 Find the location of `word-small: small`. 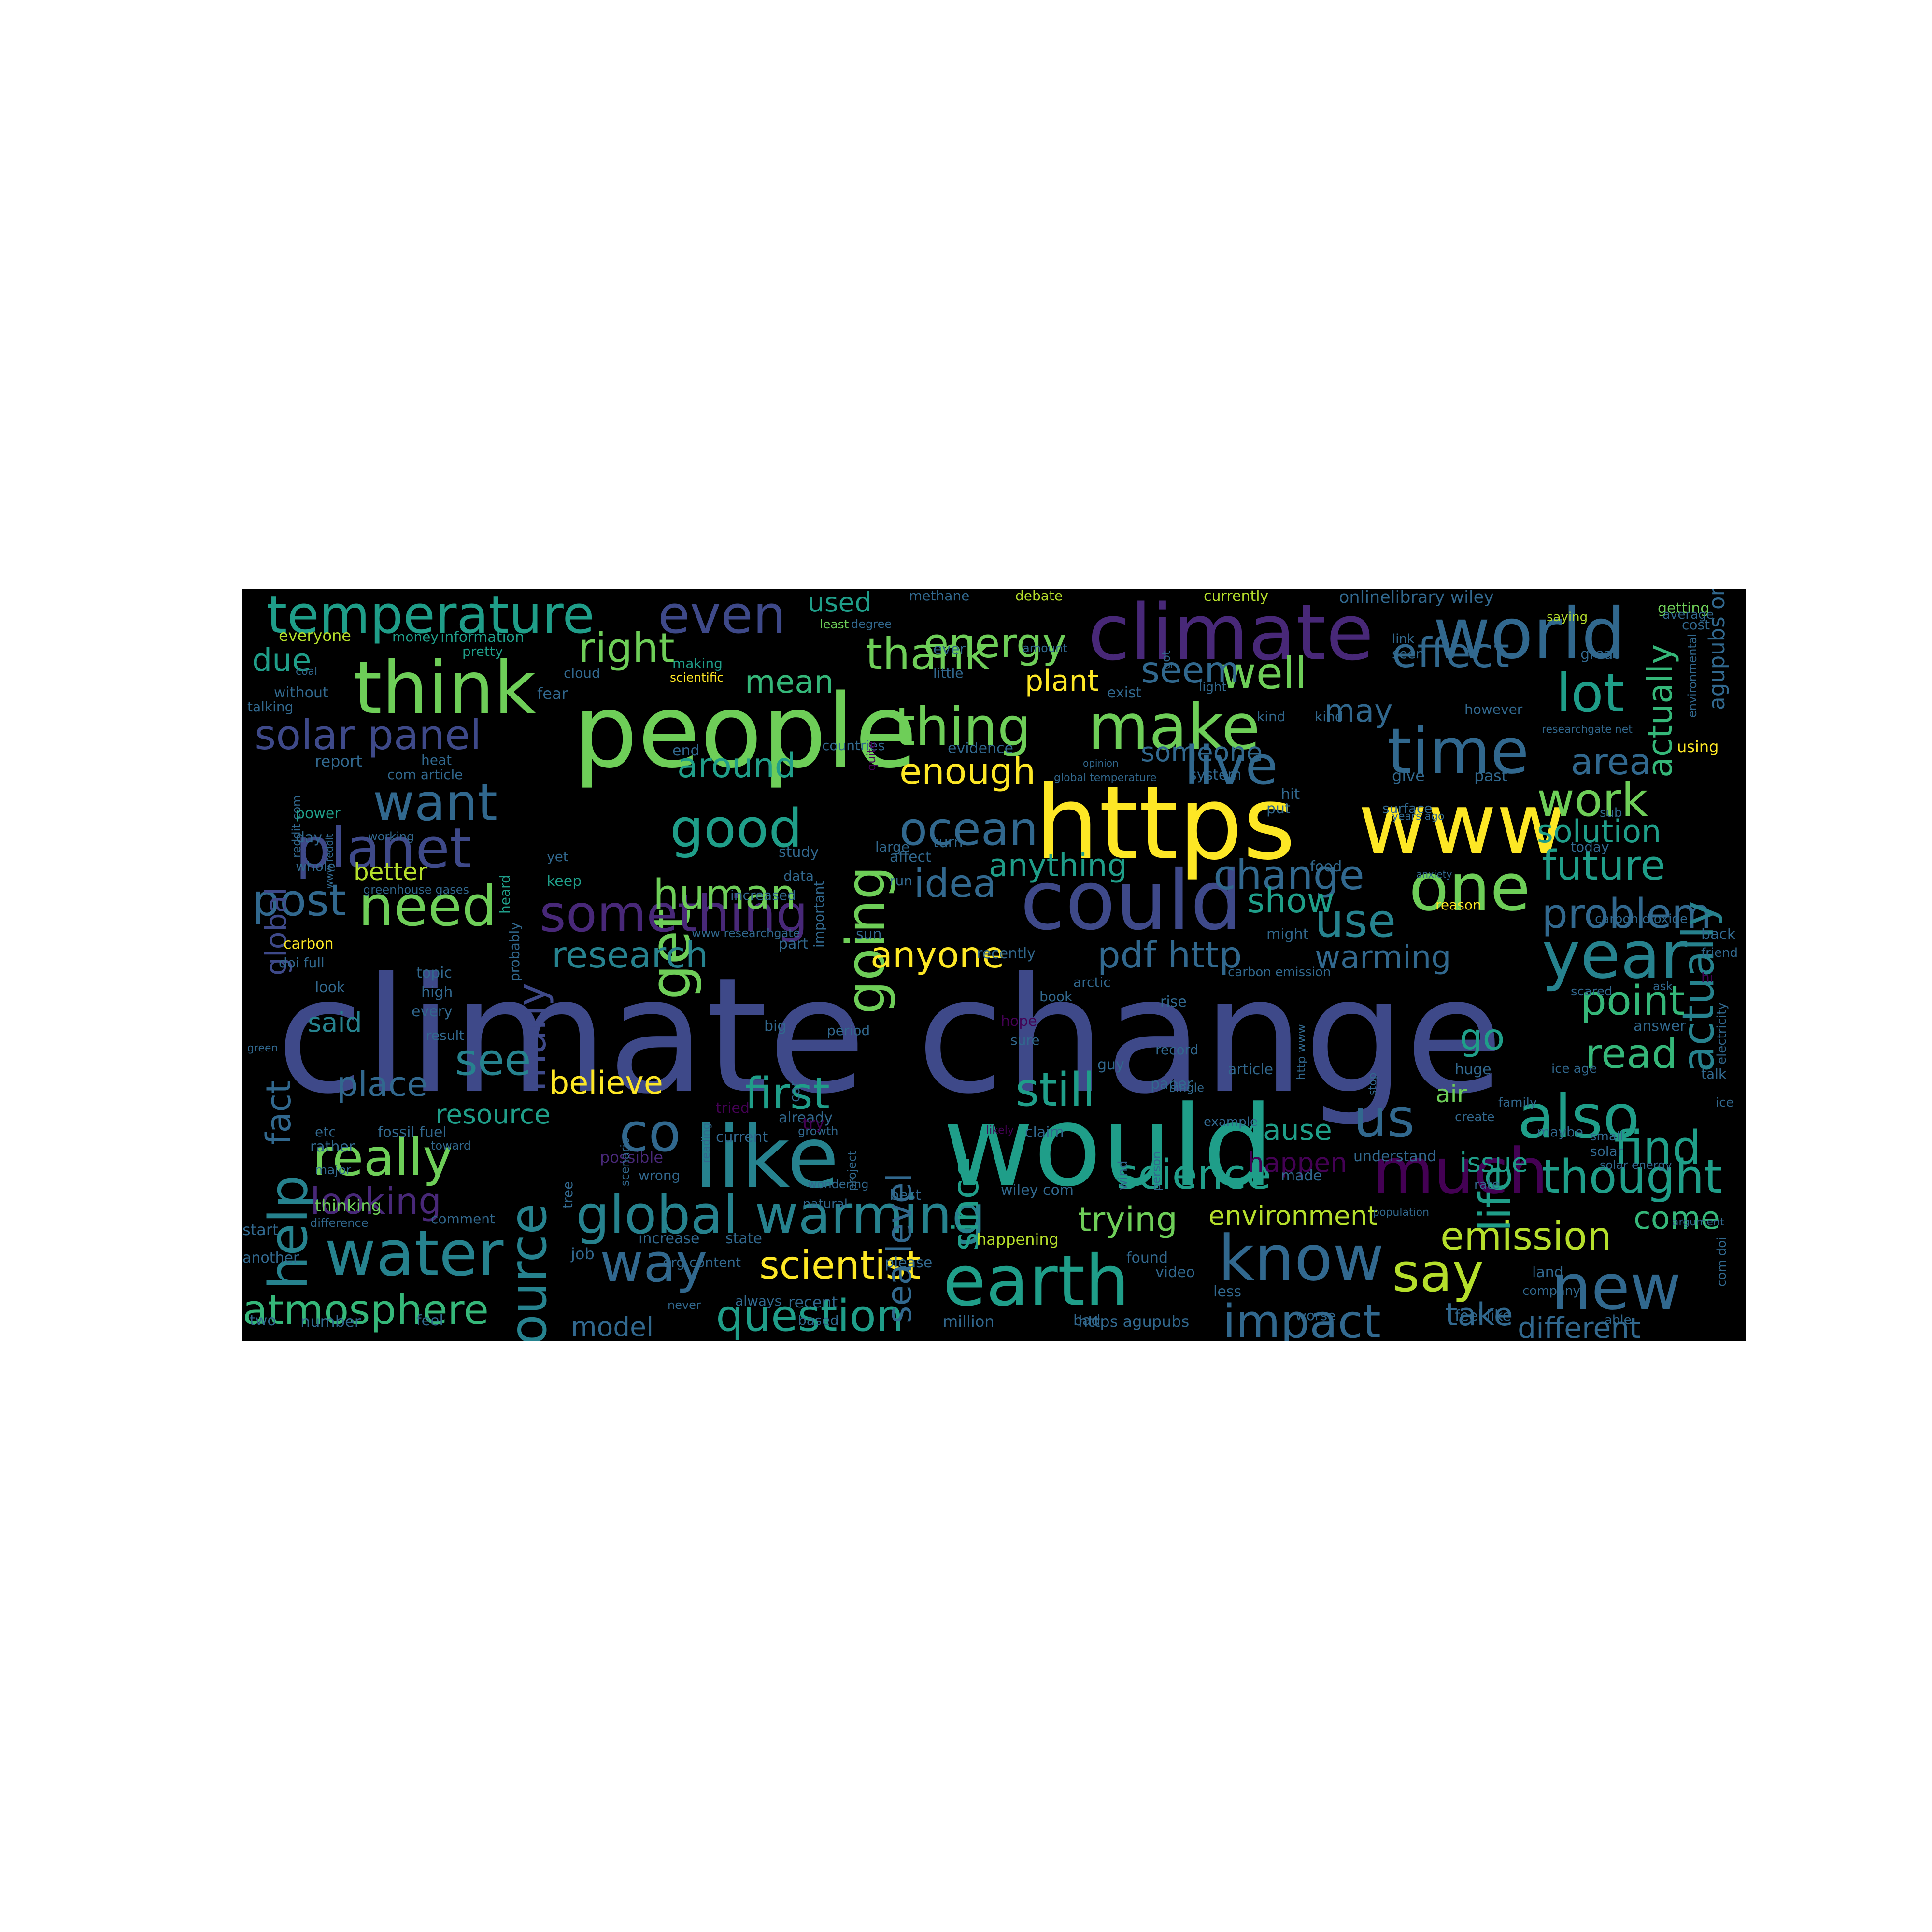

word-small: small is located at coordinates (1607, 1136).